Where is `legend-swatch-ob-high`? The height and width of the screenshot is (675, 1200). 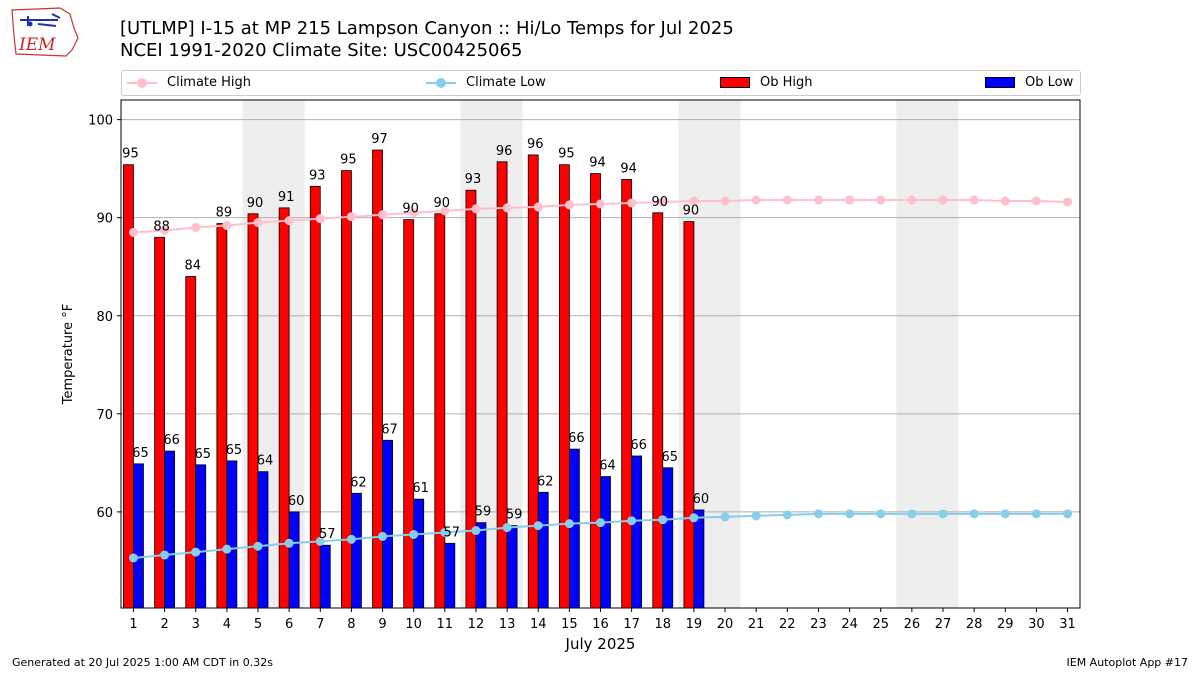 legend-swatch-ob-high is located at coordinates (735, 82).